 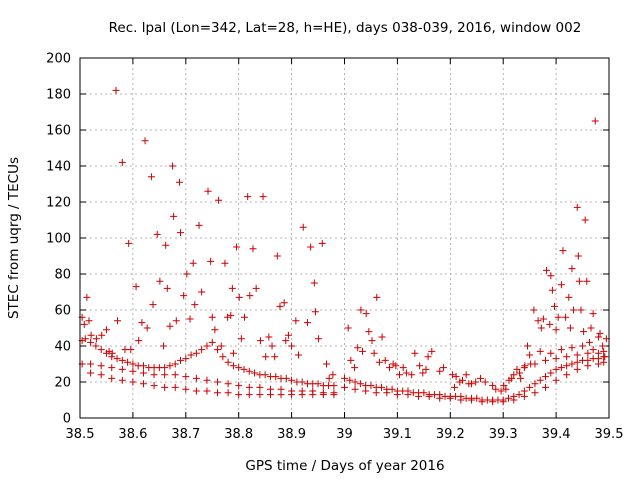 What do you see at coordinates (185, 434) in the screenshot?
I see `x-tick-label: 38.7` at bounding box center [185, 434].